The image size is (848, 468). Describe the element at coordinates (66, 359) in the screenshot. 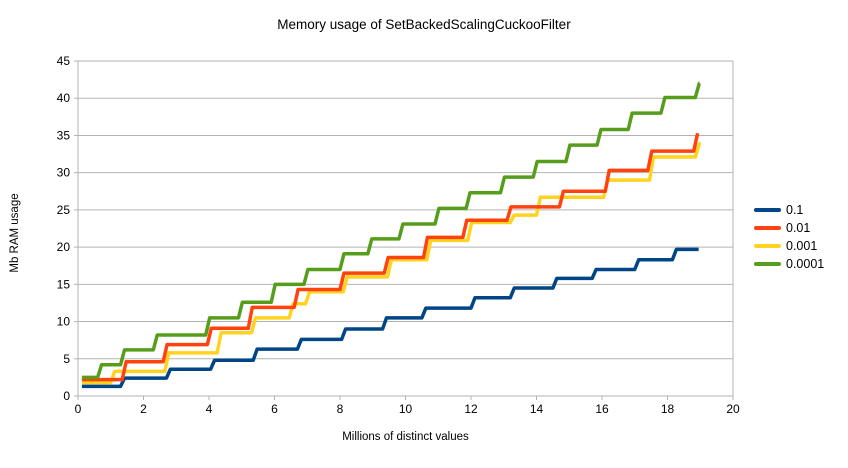

I see `y-tick-label: 5` at that location.